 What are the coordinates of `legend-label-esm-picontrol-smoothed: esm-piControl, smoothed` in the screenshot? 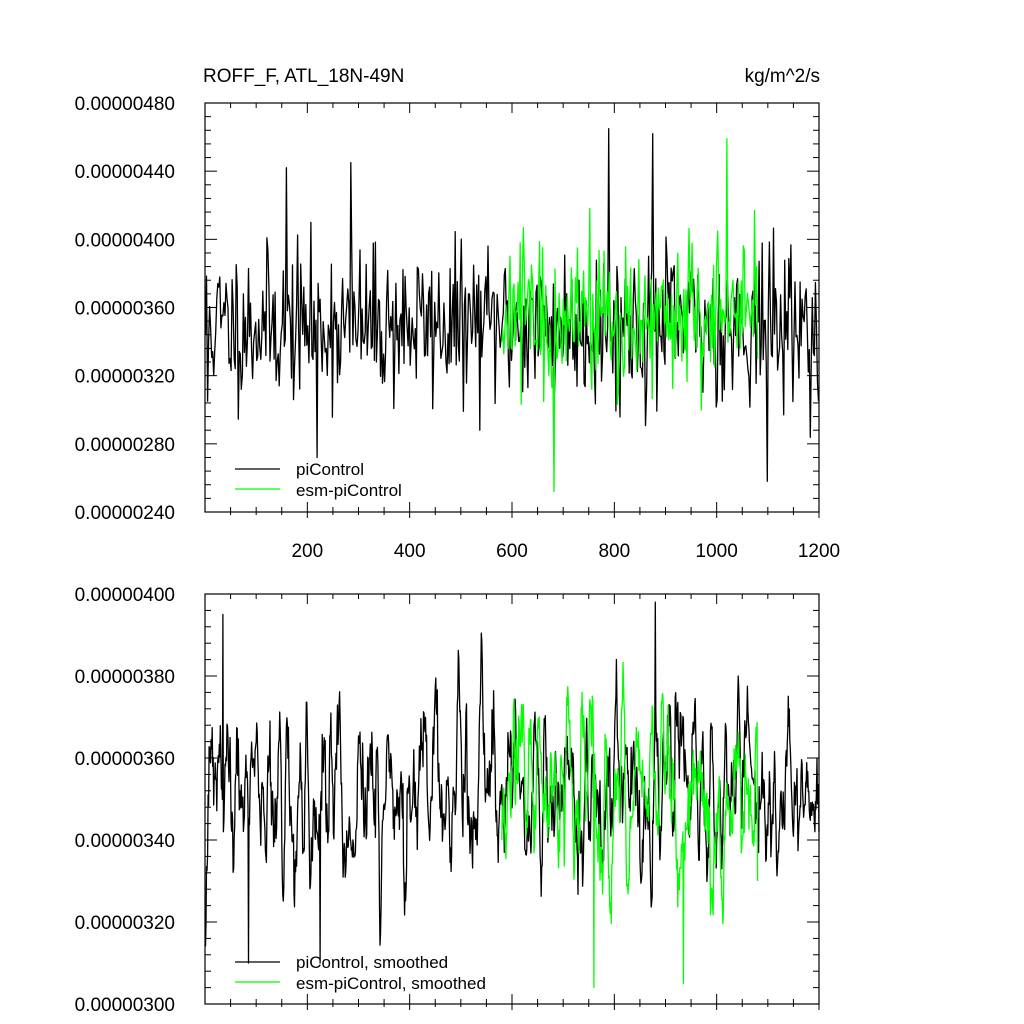 It's located at (391, 983).